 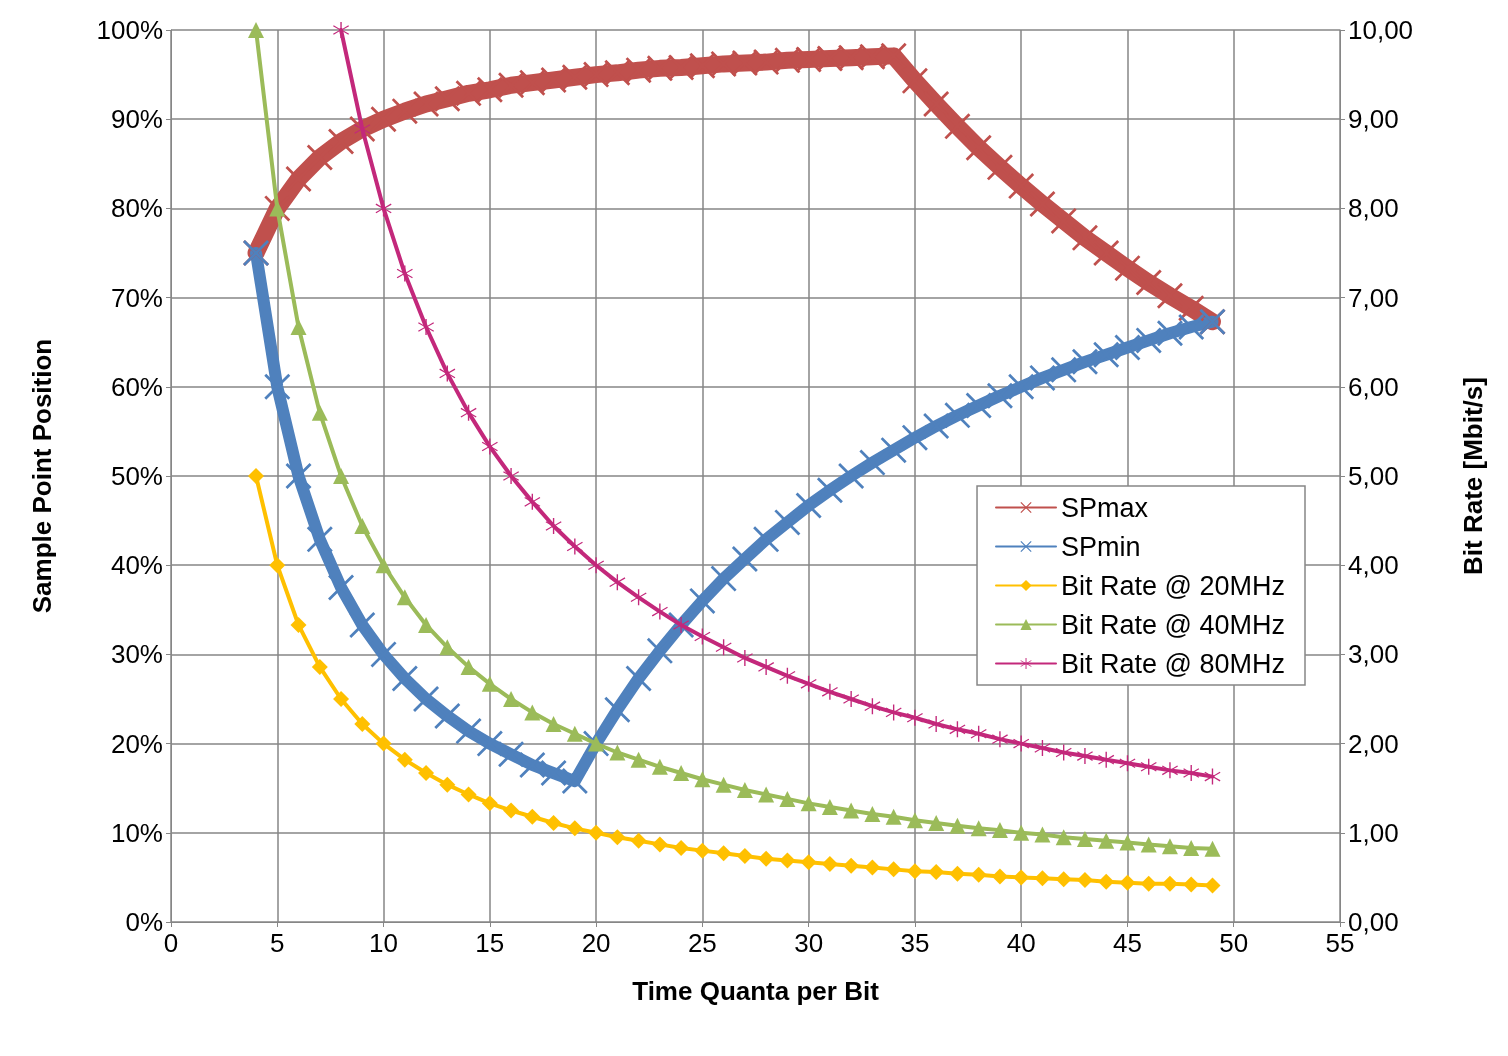 I want to click on legend-label: Bit Rate @ 40MHz, so click(x=1173, y=624).